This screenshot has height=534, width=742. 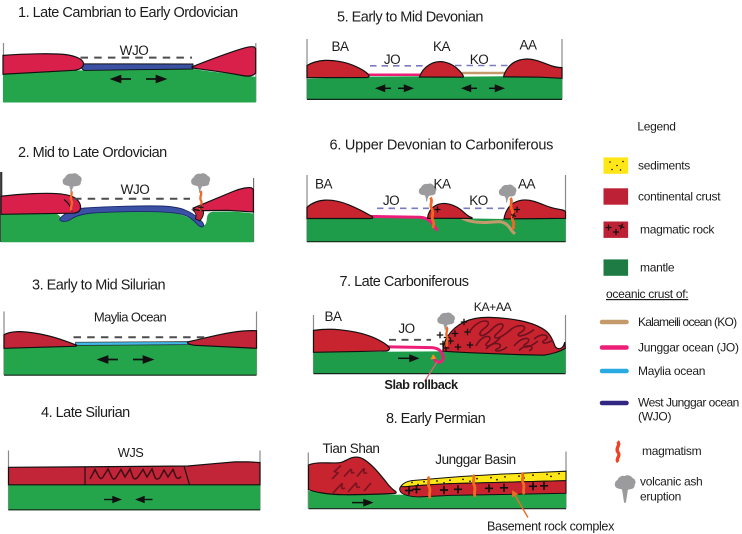 I want to click on svg-text: Legend, so click(x=656, y=127).